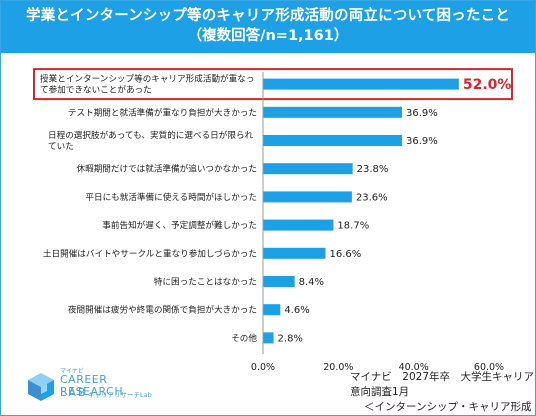 The image size is (536, 416). What do you see at coordinates (373, 169) in the screenshot?
I see `value-label: 23.8%` at bounding box center [373, 169].